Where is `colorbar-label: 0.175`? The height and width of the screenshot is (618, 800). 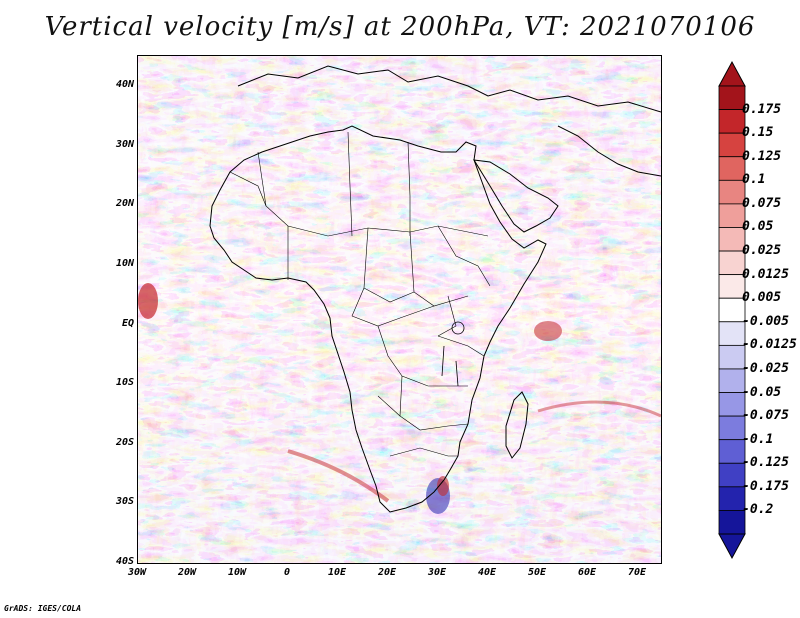
colorbar-label: 0.175 is located at coordinates (762, 109).